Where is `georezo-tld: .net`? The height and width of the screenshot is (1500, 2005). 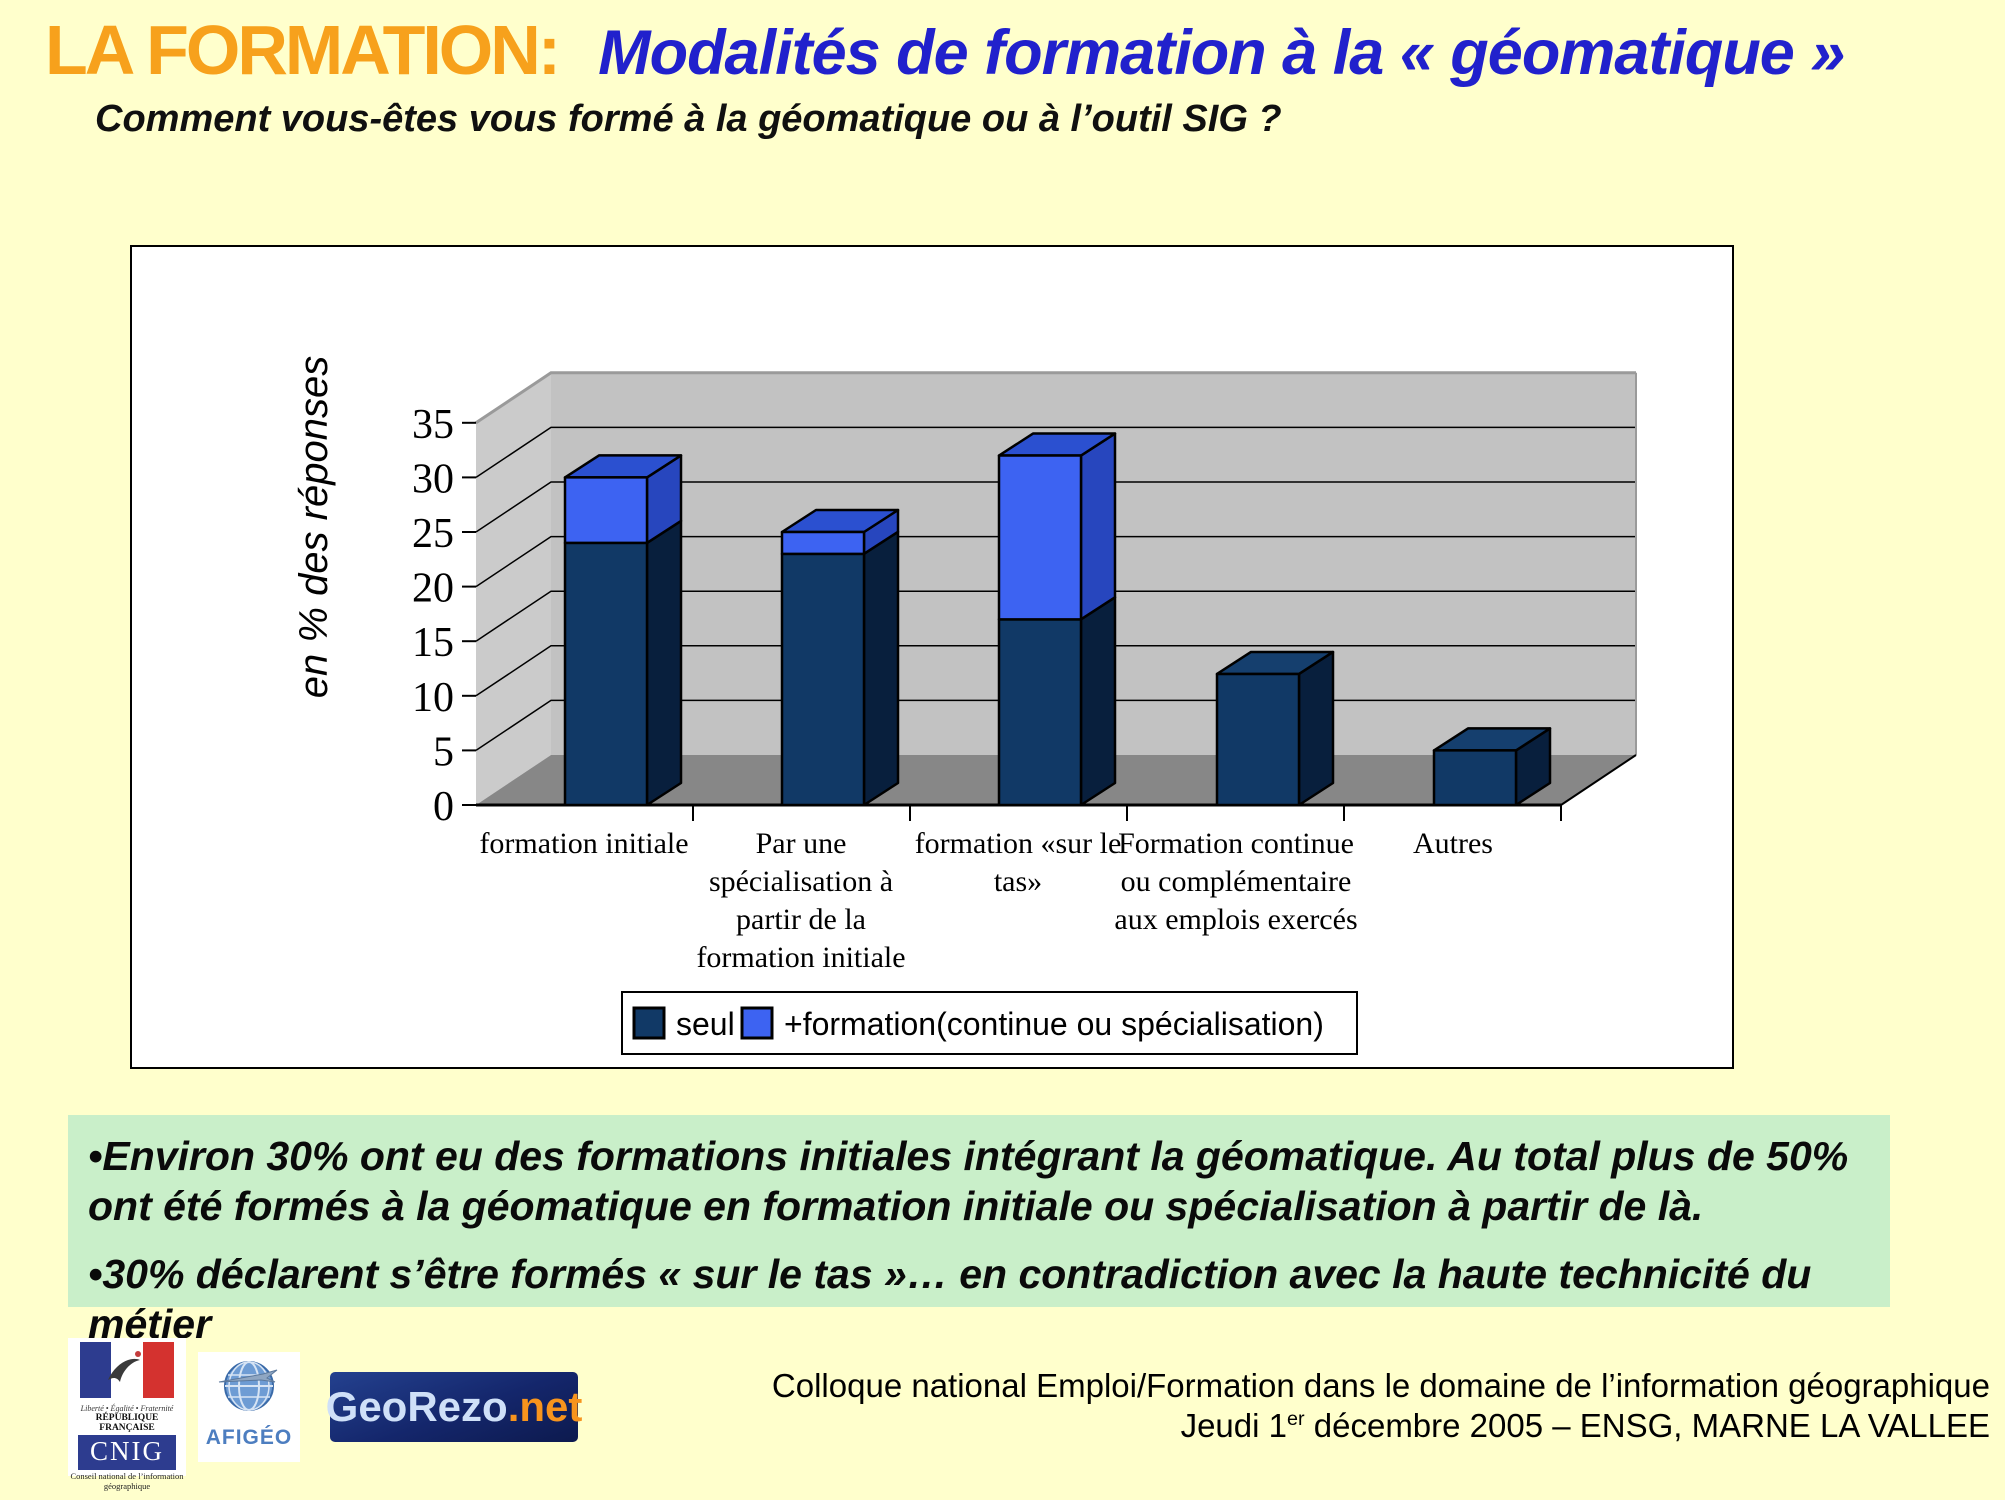 georezo-tld: .net is located at coordinates (545, 1406).